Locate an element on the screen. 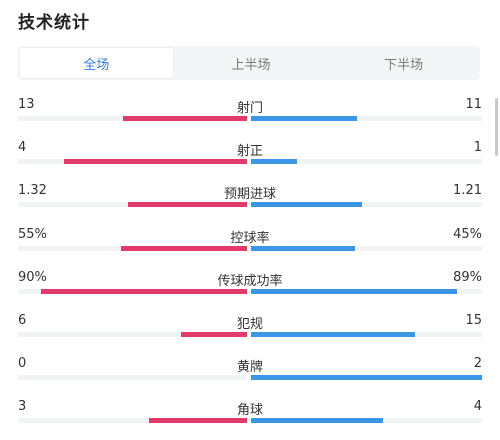 This screenshot has width=500, height=440. home-value: 3 is located at coordinates (22, 406).